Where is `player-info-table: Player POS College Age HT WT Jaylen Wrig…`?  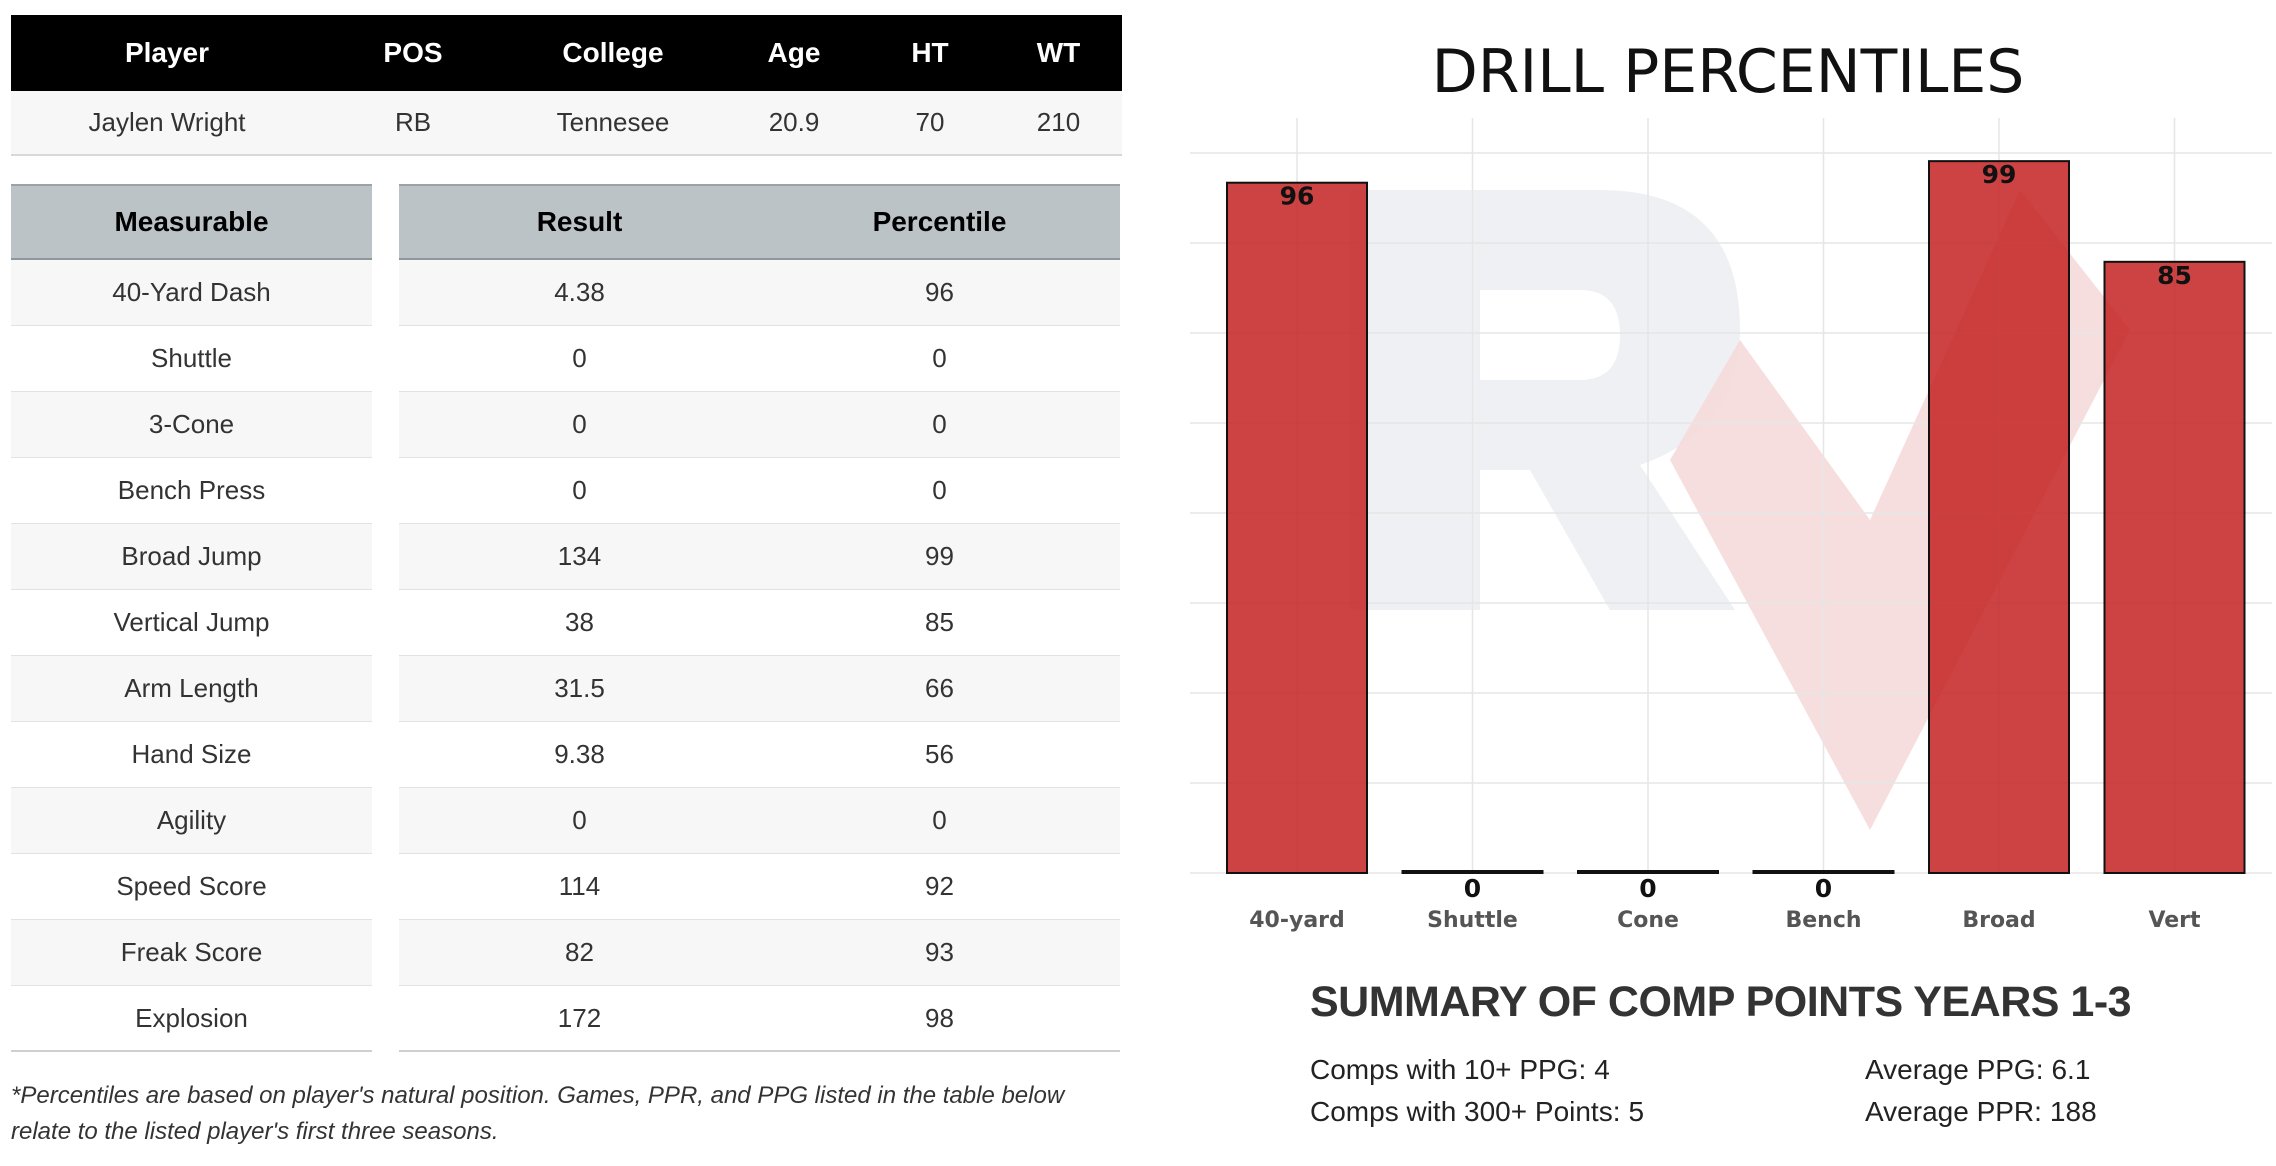 player-info-table: Player POS College Age HT WT Jaylen Wrig… is located at coordinates (566, 85).